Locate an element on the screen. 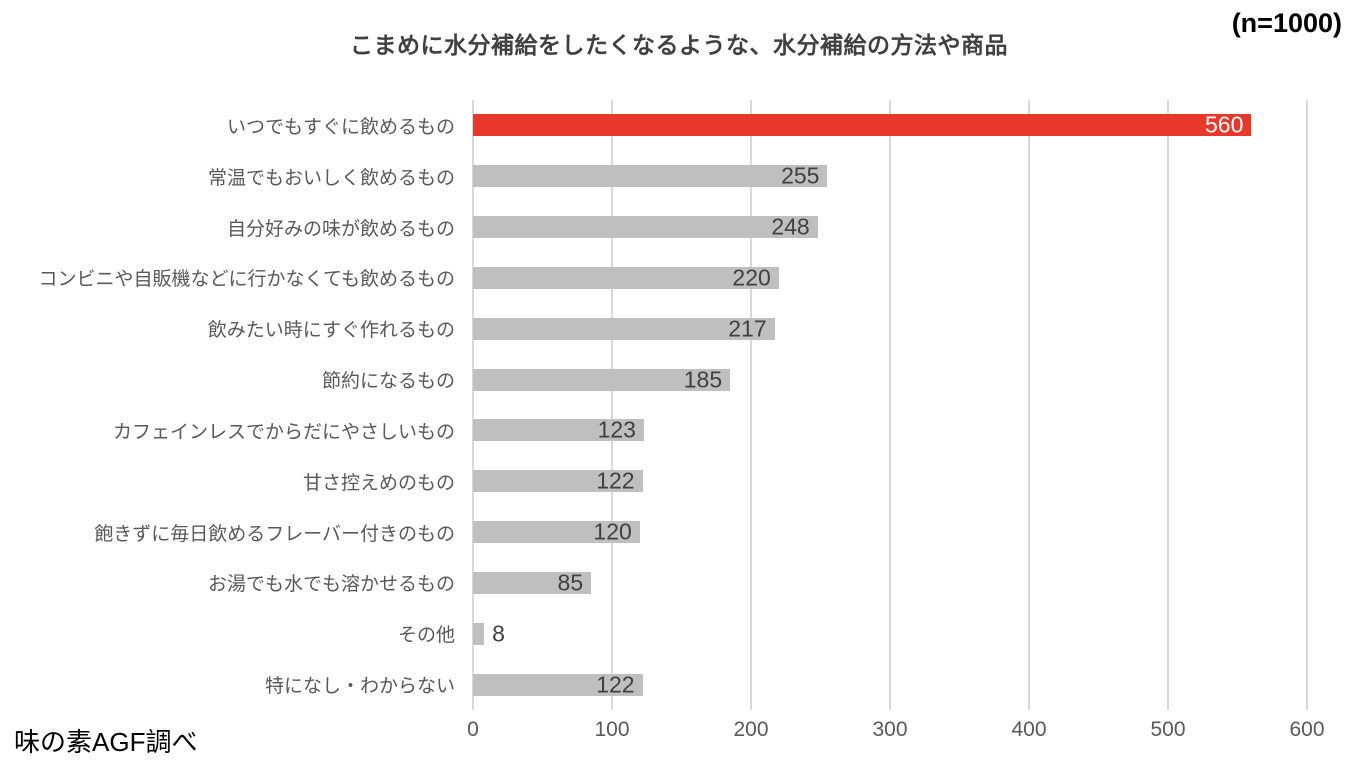 The height and width of the screenshot is (776, 1358). bar-row: お湯でも水でも溶かせるもの 85 is located at coordinates (757, 582).